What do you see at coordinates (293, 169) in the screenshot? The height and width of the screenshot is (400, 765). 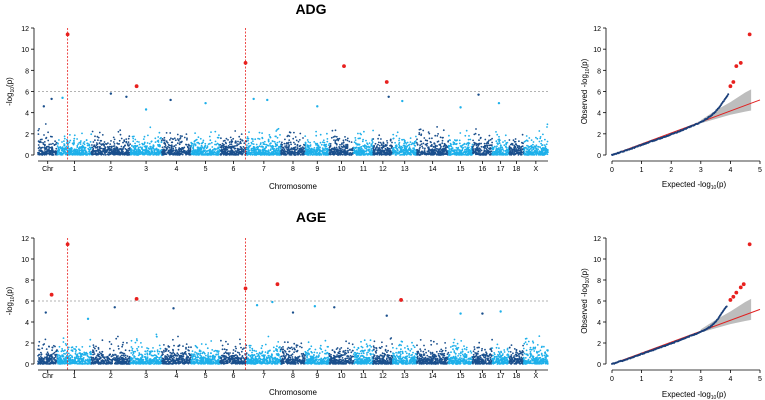 I see `chromosome-label: 8` at bounding box center [293, 169].